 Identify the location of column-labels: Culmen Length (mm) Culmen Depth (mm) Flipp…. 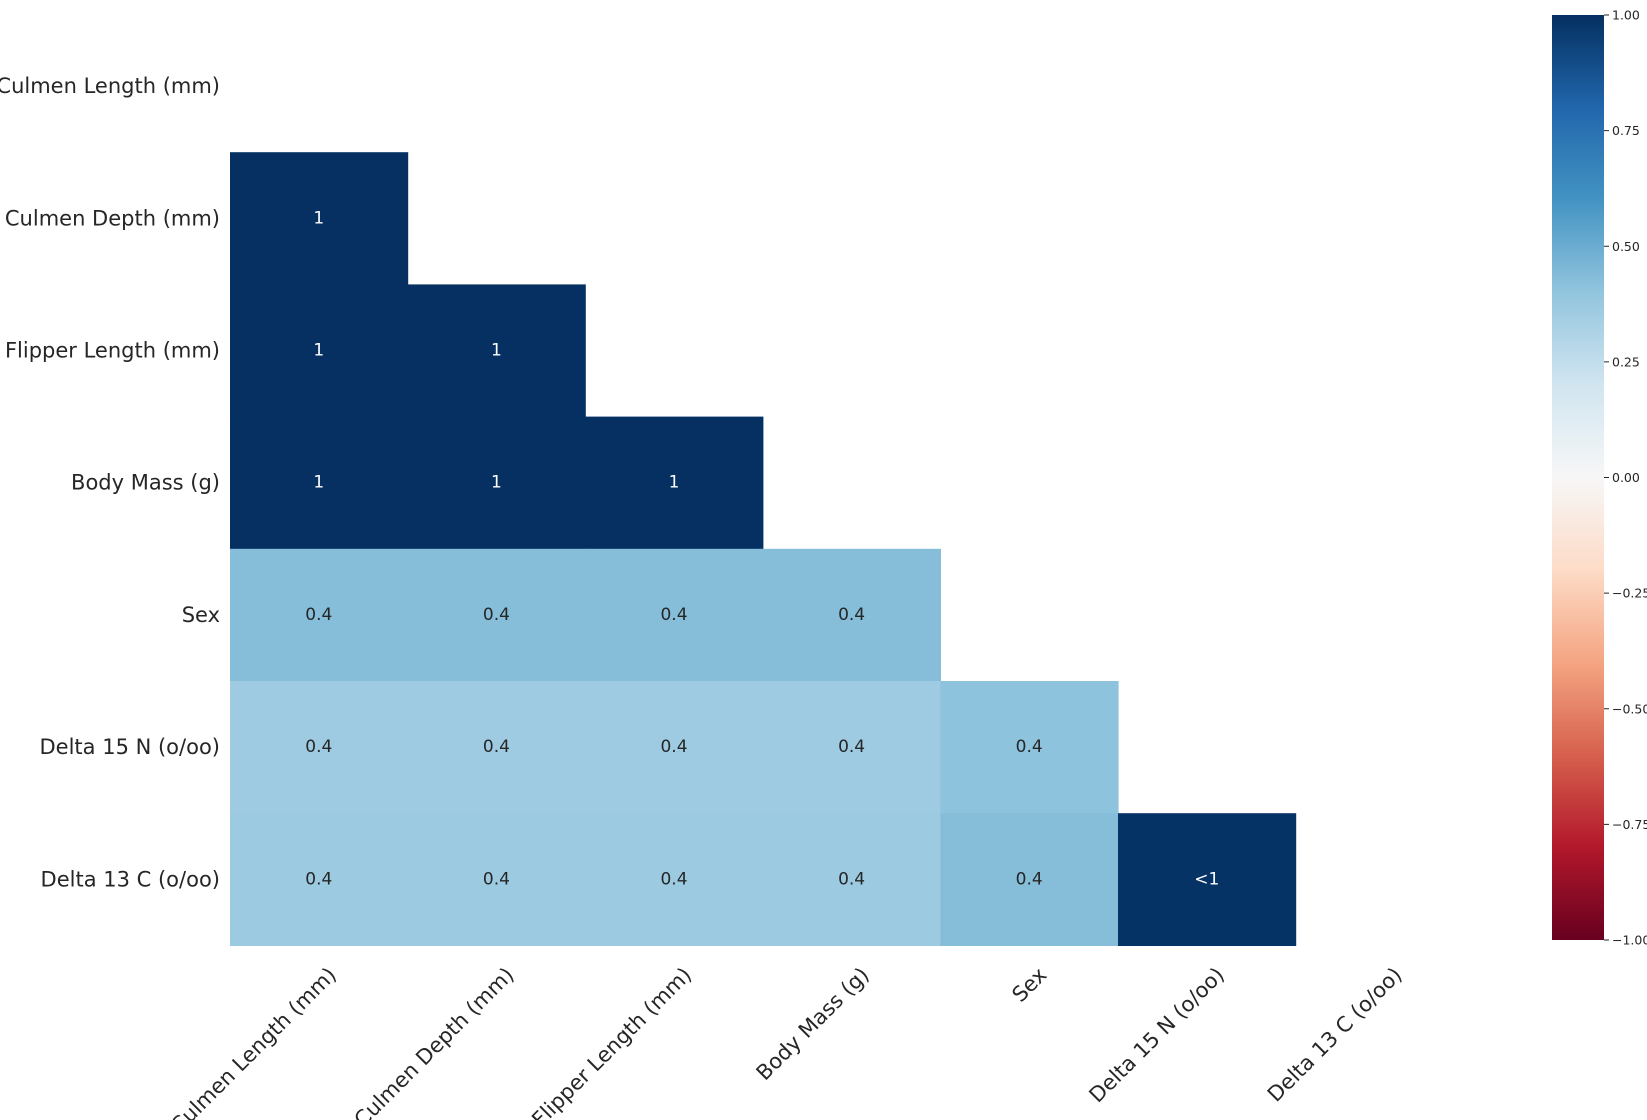
(786, 1041).